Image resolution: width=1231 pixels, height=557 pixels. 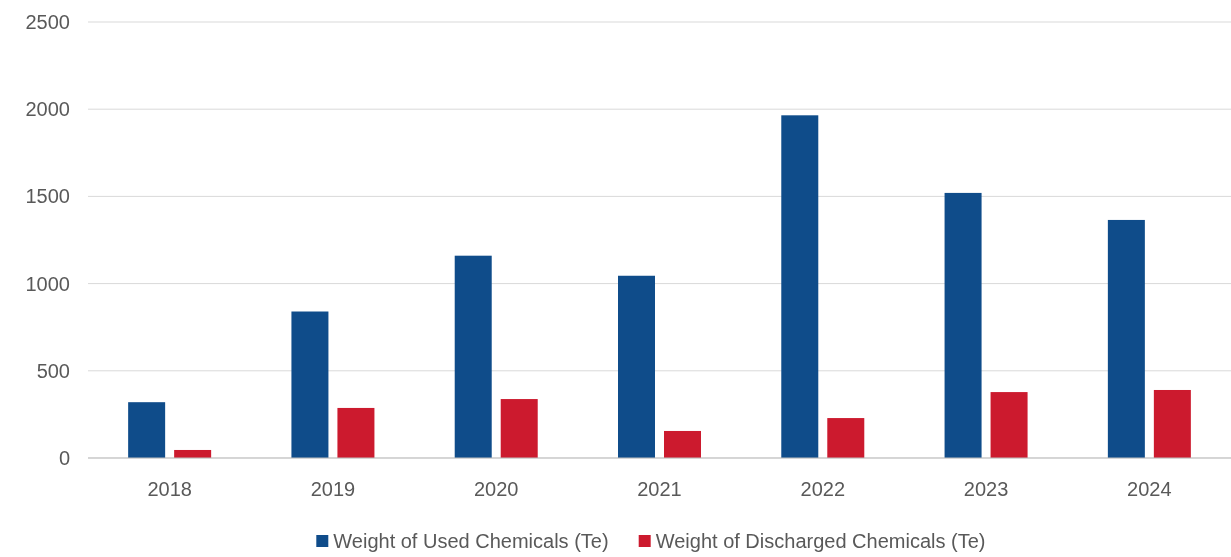 What do you see at coordinates (823, 489) in the screenshot?
I see `x-tick-label: 2022` at bounding box center [823, 489].